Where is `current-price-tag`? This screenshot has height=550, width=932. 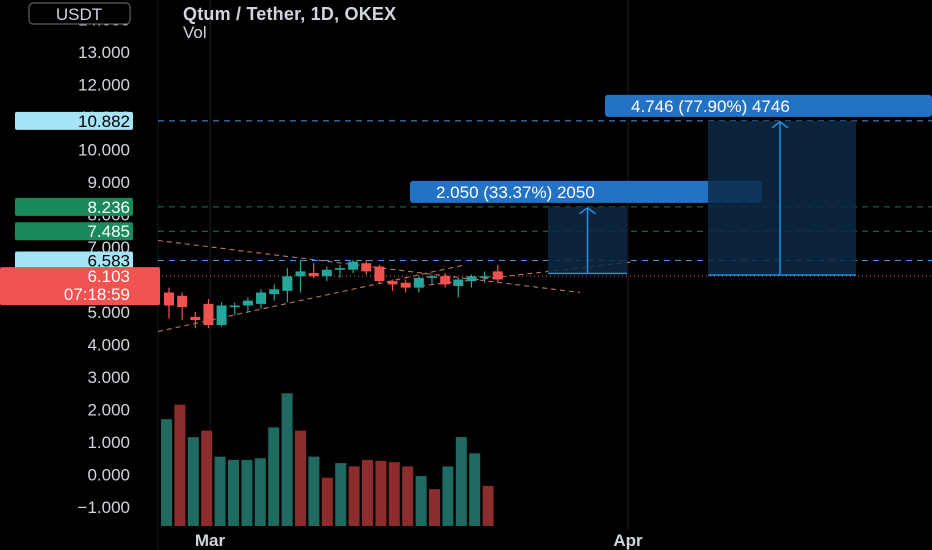 current-price-tag is located at coordinates (80, 286).